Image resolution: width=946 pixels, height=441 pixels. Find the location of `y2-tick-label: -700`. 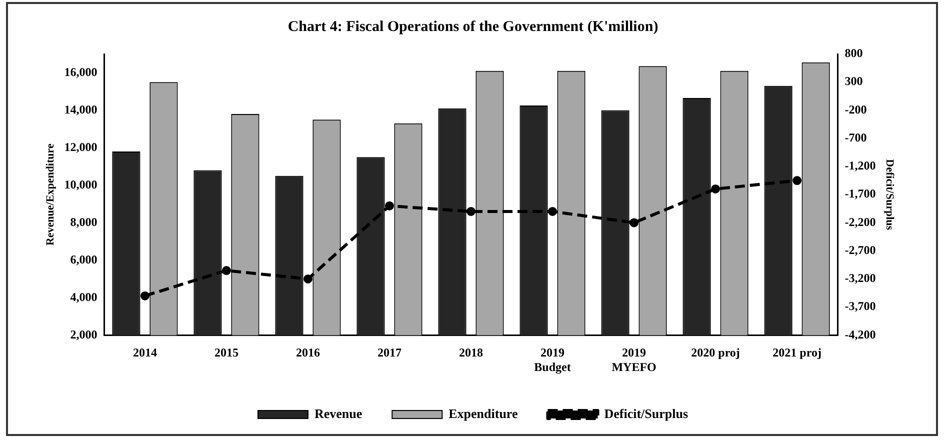

y2-tick-label: -700 is located at coordinates (855, 137).